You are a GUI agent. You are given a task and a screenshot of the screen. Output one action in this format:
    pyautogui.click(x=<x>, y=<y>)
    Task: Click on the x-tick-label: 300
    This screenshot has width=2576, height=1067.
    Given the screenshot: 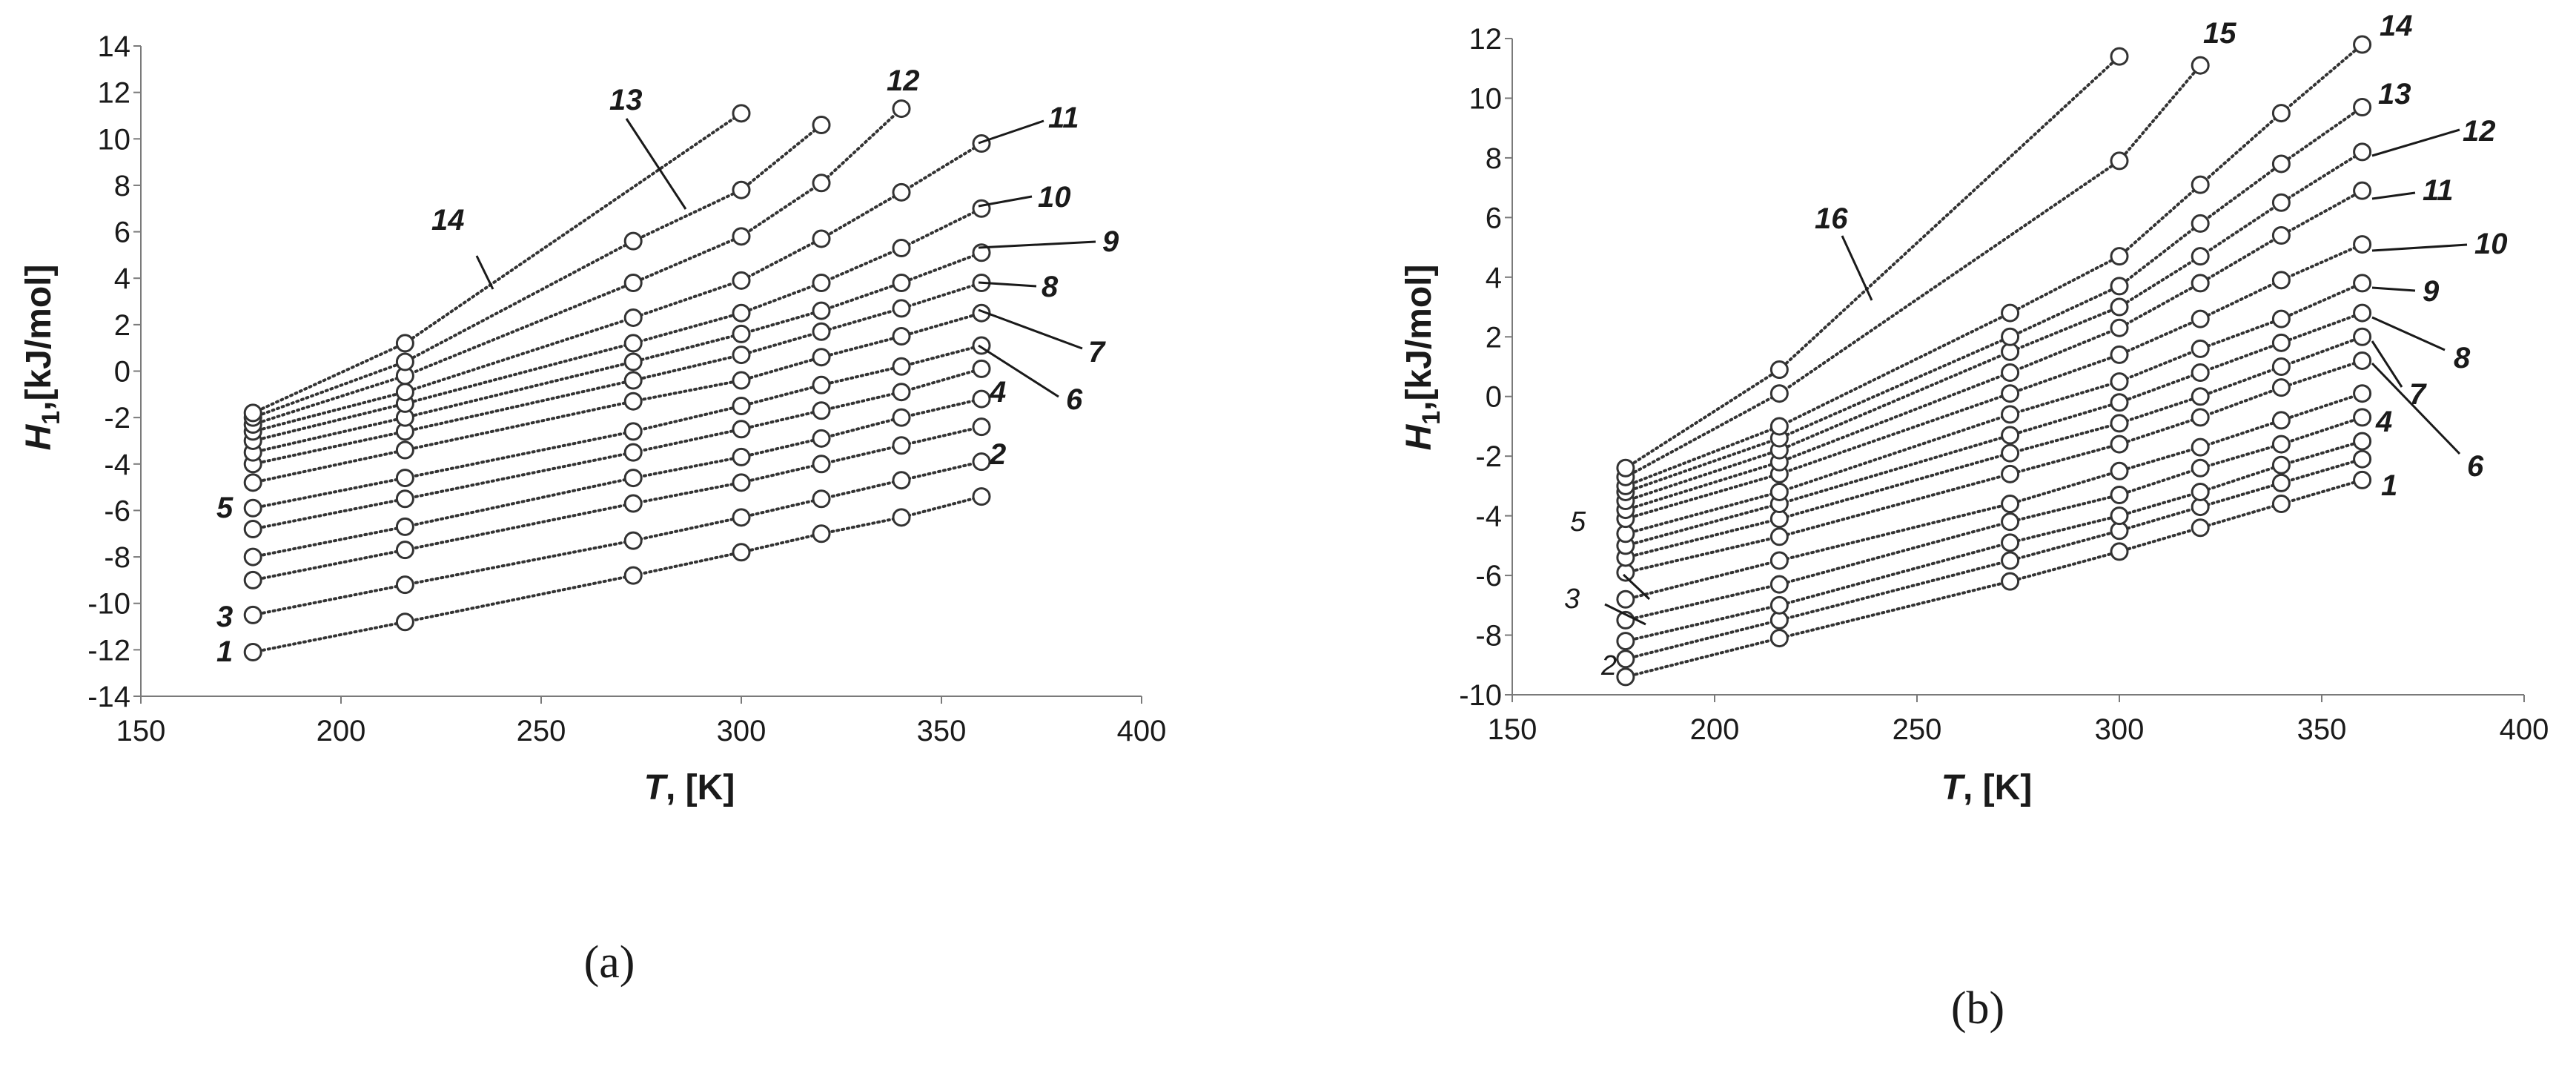 What is the action you would take?
    pyautogui.click(x=741, y=731)
    